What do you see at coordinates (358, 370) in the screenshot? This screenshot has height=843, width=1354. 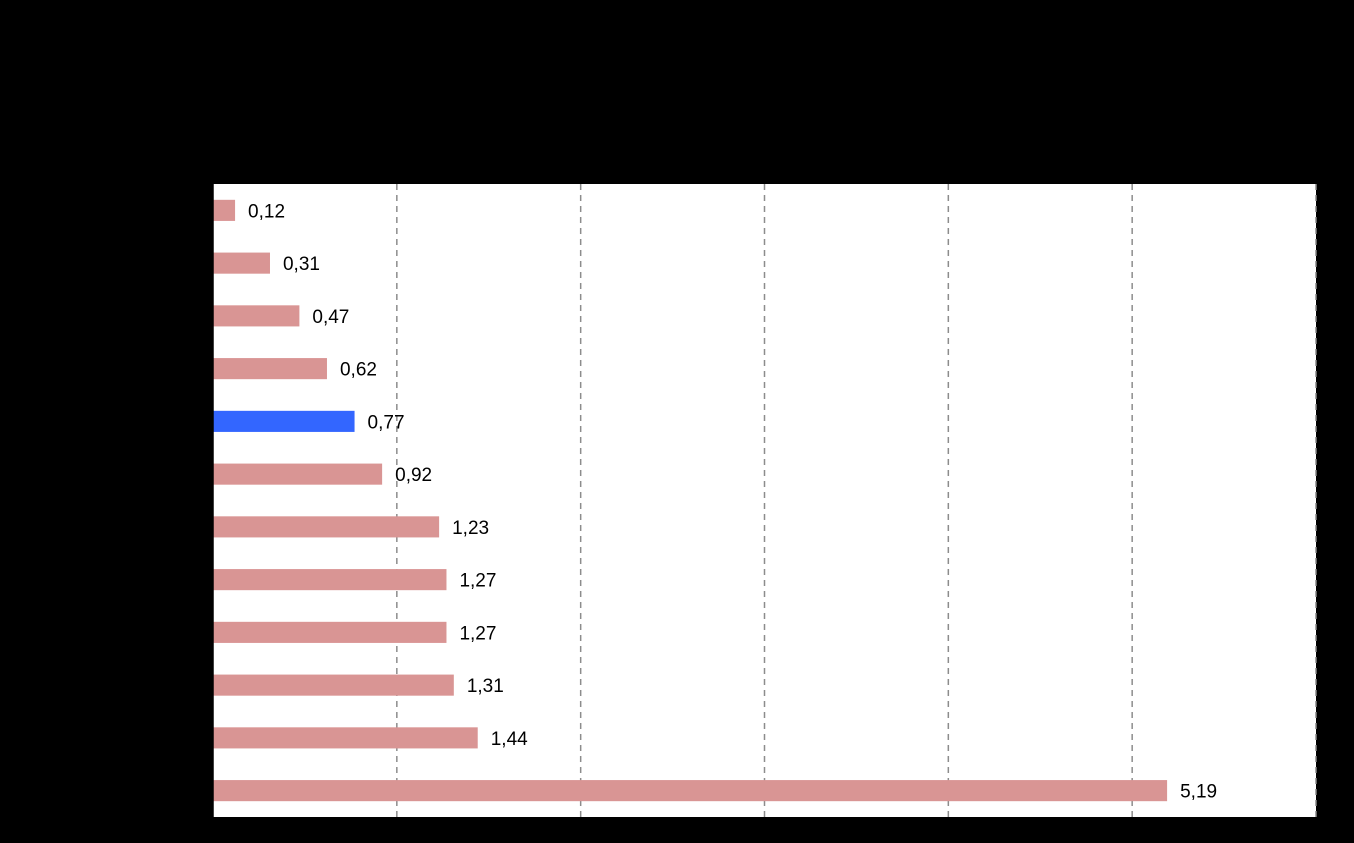 I see `bar-value-label: 0,62` at bounding box center [358, 370].